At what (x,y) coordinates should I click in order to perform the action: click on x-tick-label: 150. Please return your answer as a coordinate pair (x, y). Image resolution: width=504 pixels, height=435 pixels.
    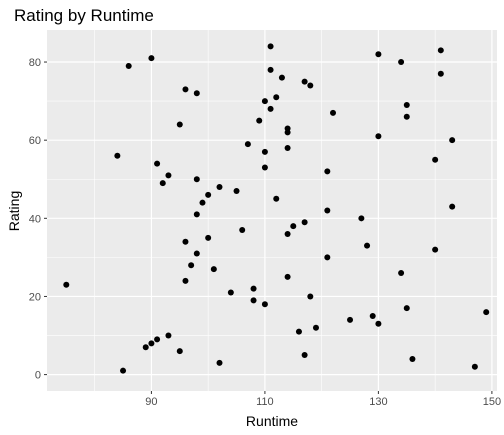
    Looking at the image, I should click on (492, 402).